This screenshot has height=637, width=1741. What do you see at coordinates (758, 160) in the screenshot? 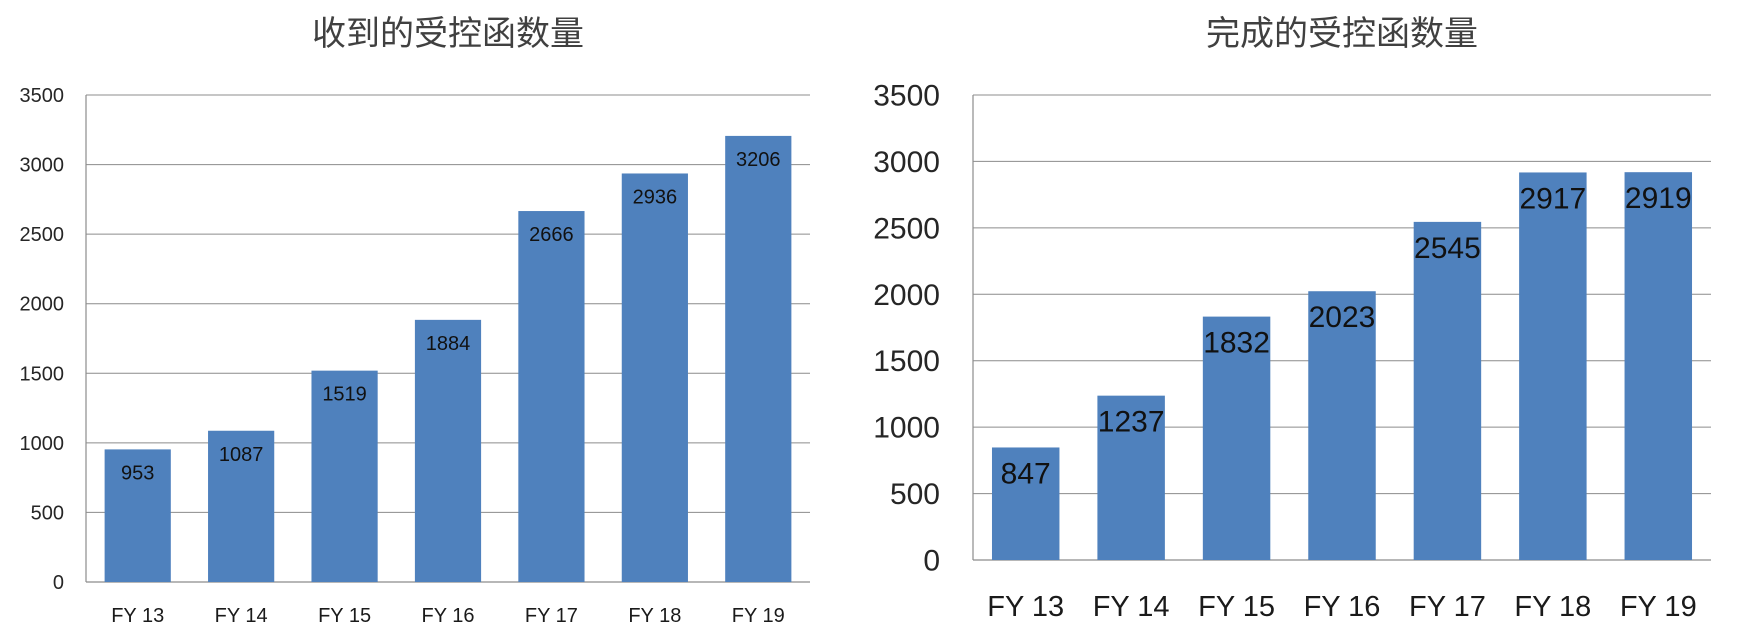
I see `bar-value-label: 3206` at bounding box center [758, 160].